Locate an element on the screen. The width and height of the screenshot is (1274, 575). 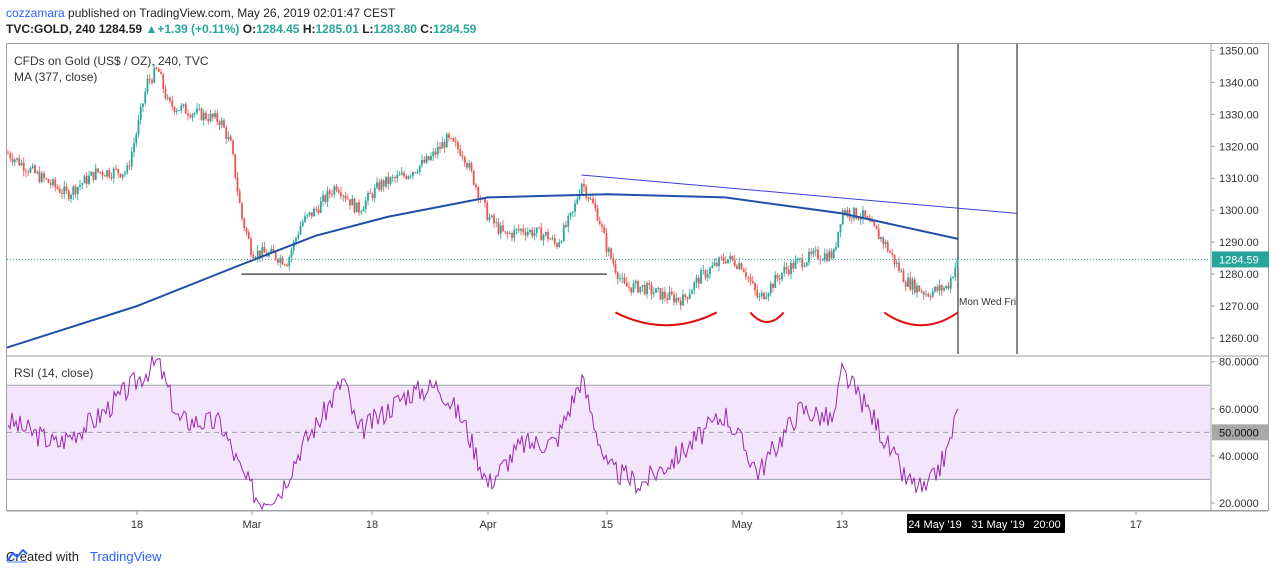
price-tick-label: 1330.00 is located at coordinates (1239, 115).